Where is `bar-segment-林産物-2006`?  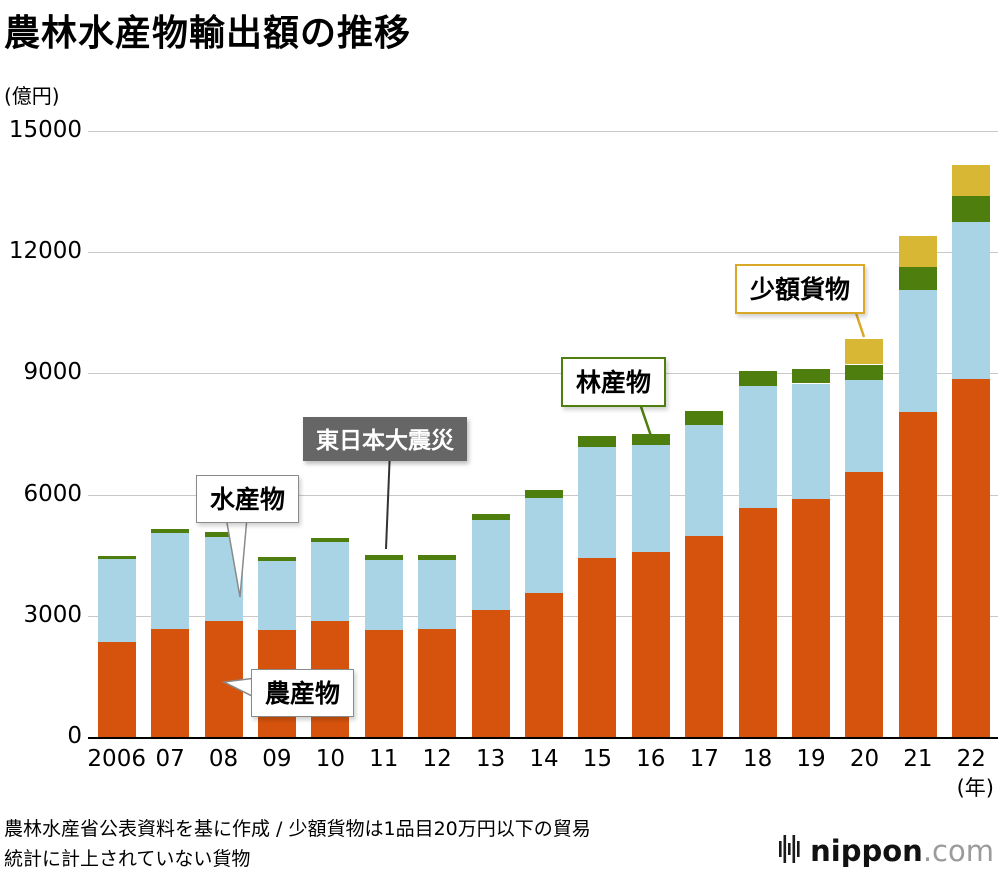
bar-segment-林産物-2006 is located at coordinates (116, 557).